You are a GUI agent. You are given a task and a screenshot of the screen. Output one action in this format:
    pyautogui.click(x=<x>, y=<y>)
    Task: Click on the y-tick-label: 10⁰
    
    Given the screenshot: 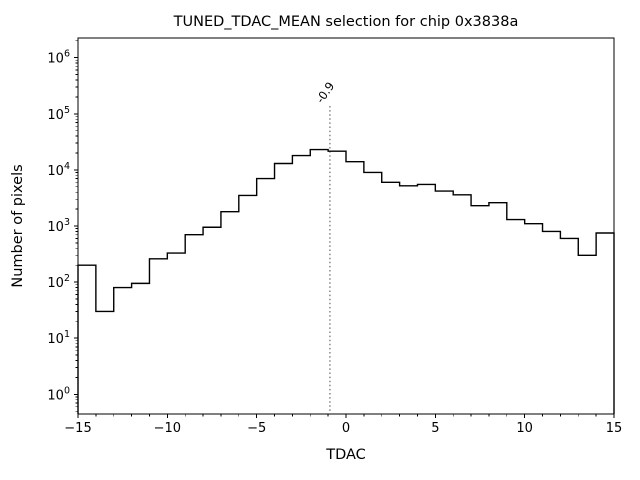 What is the action you would take?
    pyautogui.click(x=58, y=394)
    